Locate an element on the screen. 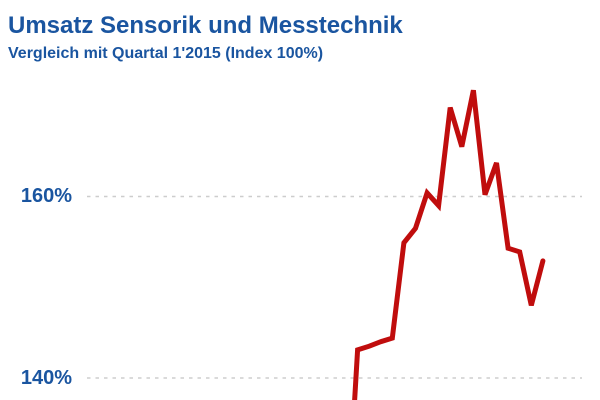 The height and width of the screenshot is (400, 600). chart-title: Umsatz Sensorik und Messtechnik is located at coordinates (205, 25).